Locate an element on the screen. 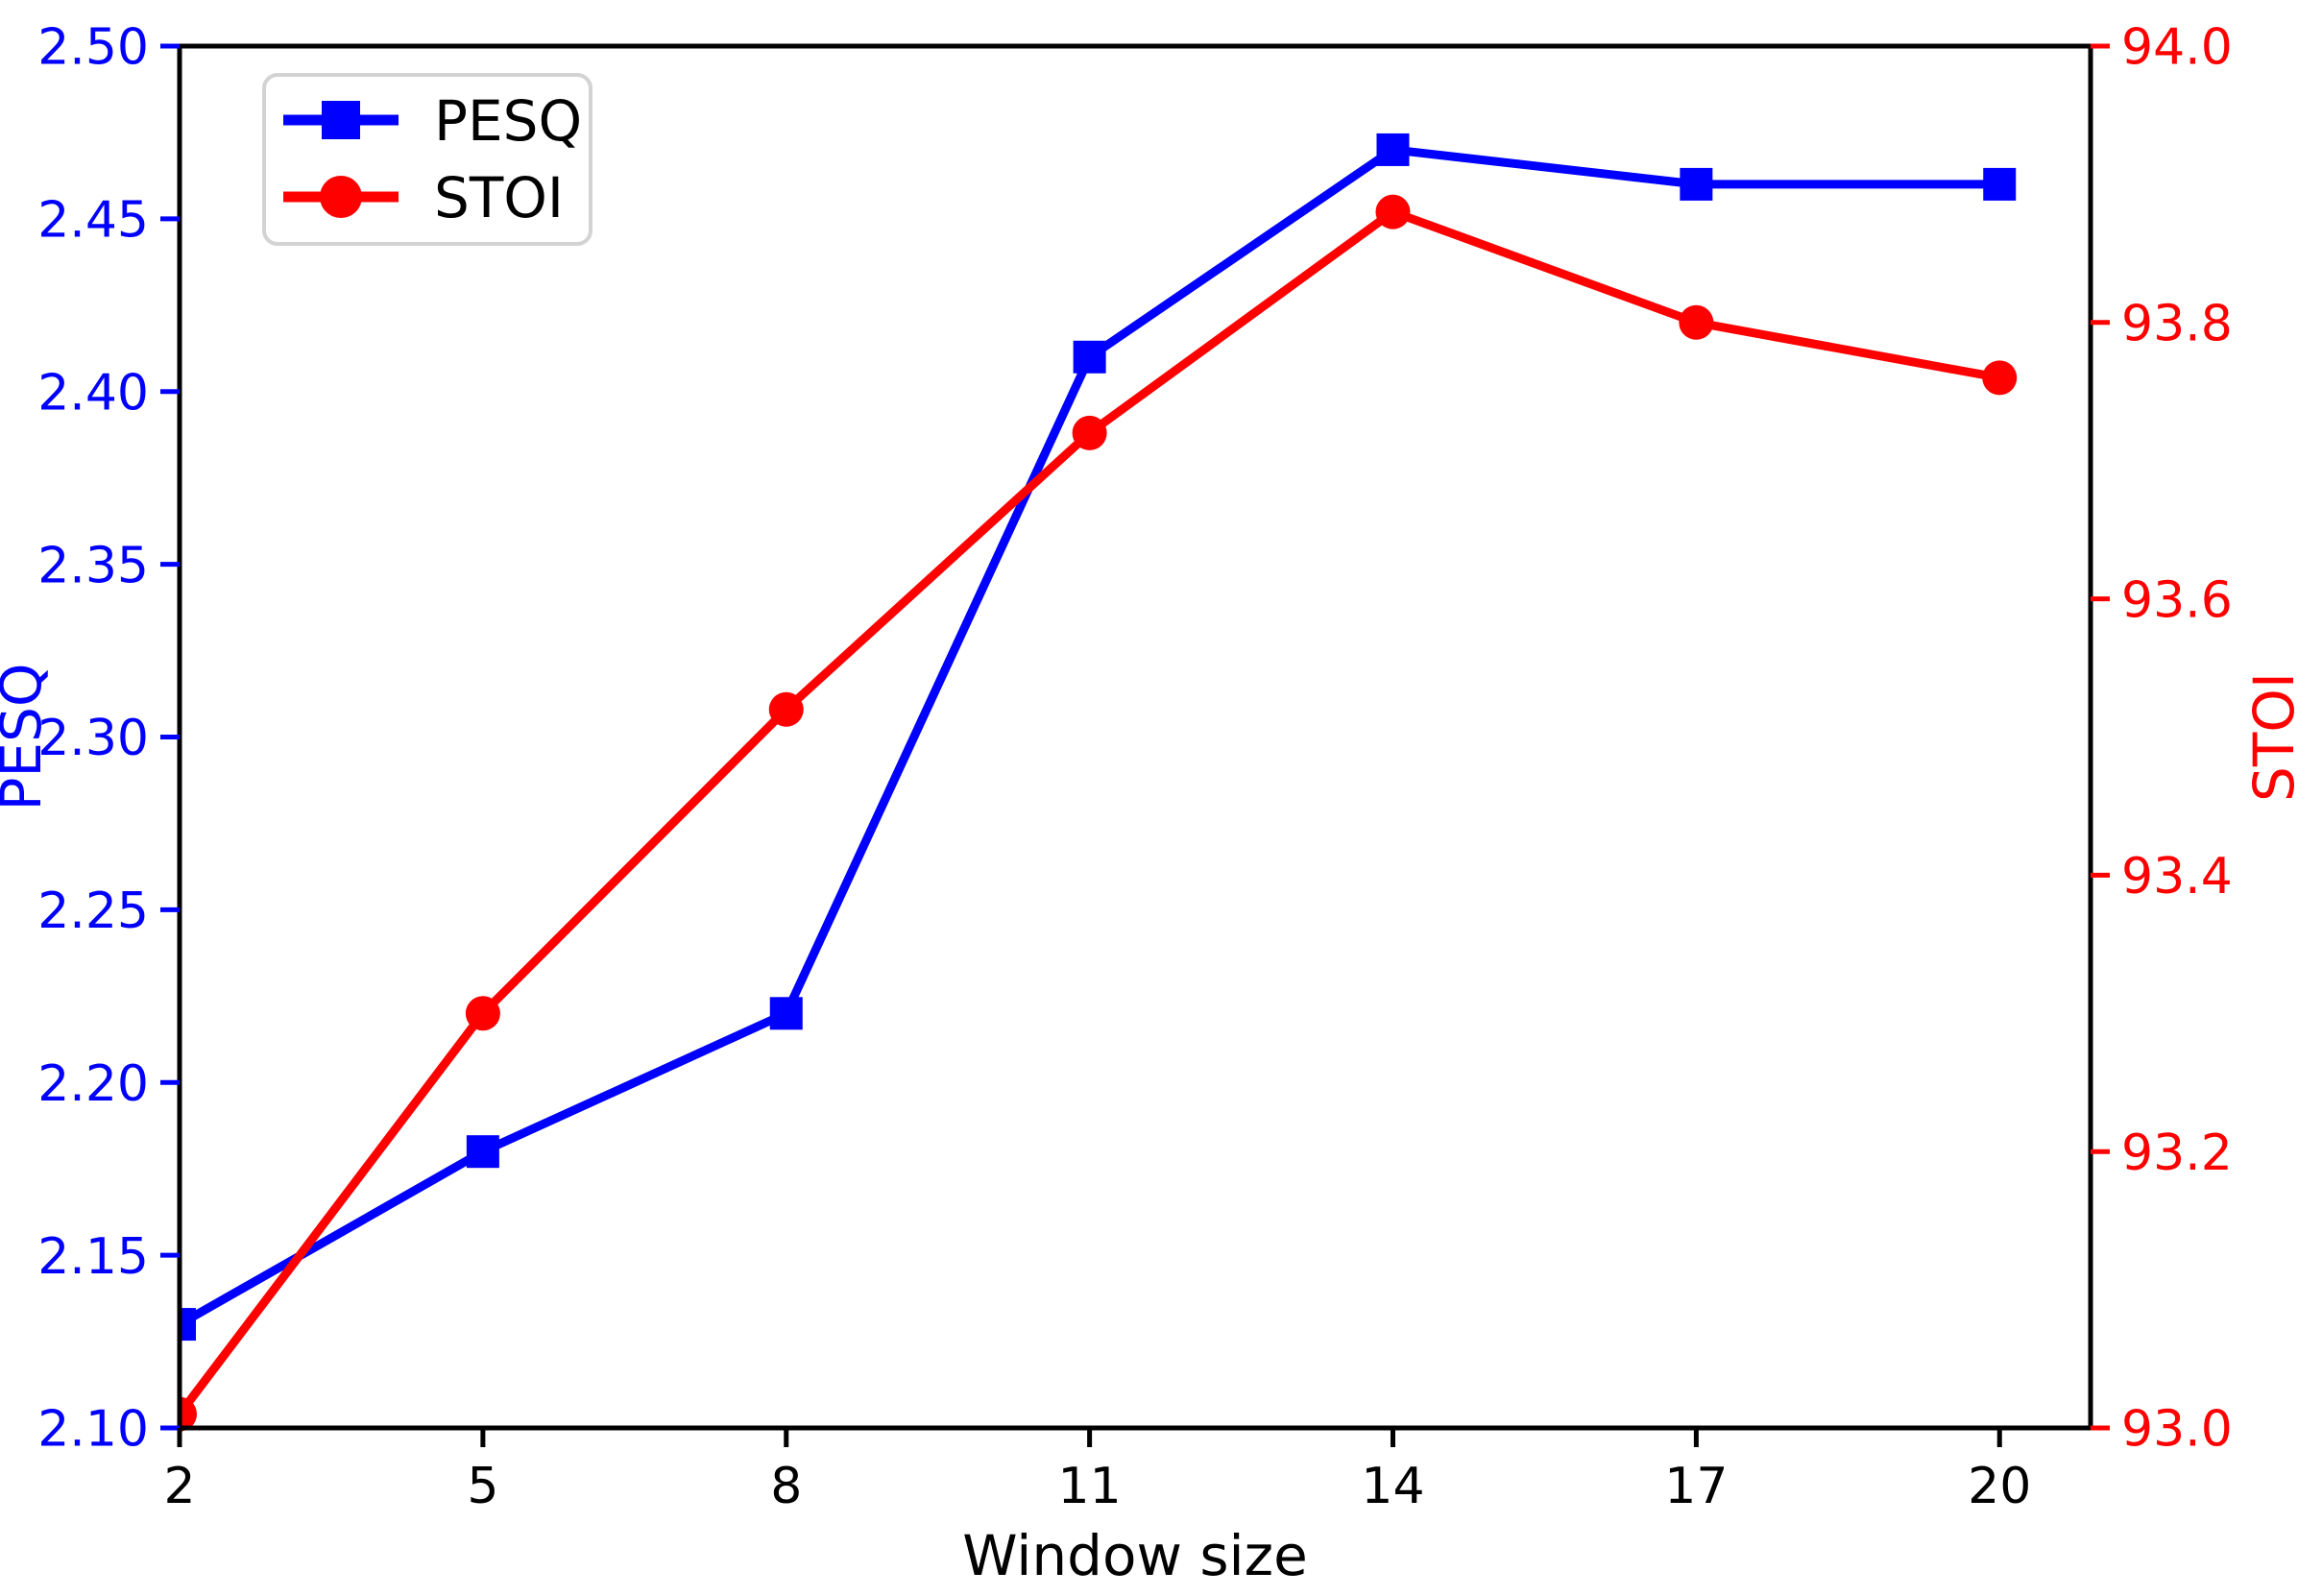 The height and width of the screenshot is (1596, 2322). x-axis-tick-label: 5 is located at coordinates (482, 1486).